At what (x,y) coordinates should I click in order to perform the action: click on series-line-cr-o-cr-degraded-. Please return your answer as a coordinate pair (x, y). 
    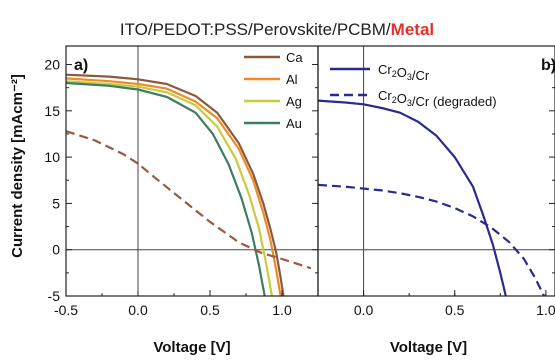
    Looking at the image, I should click on (432, 239).